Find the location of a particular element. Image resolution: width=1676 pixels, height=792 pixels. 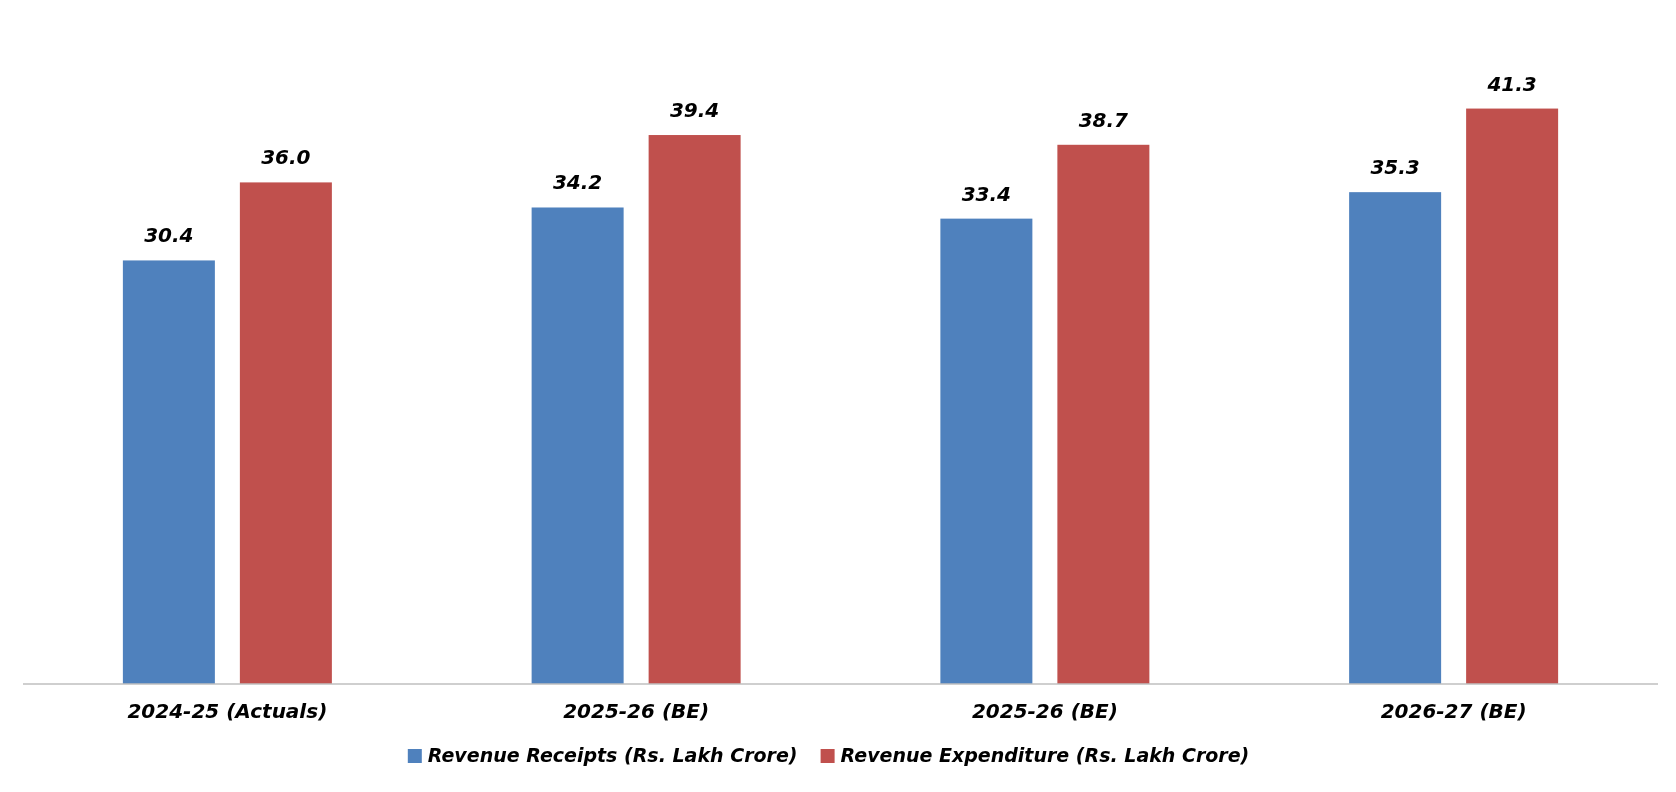

data-label: 35.3 is located at coordinates (1395, 167).